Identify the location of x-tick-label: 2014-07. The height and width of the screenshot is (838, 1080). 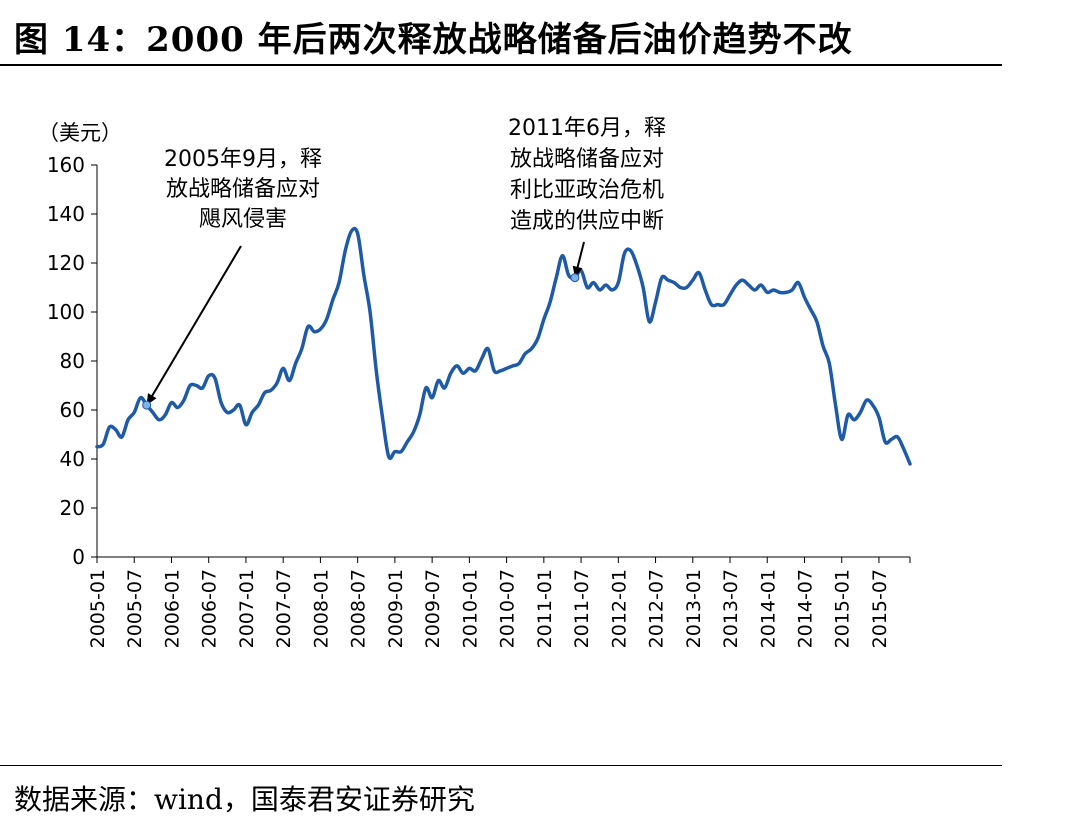
(805, 608).